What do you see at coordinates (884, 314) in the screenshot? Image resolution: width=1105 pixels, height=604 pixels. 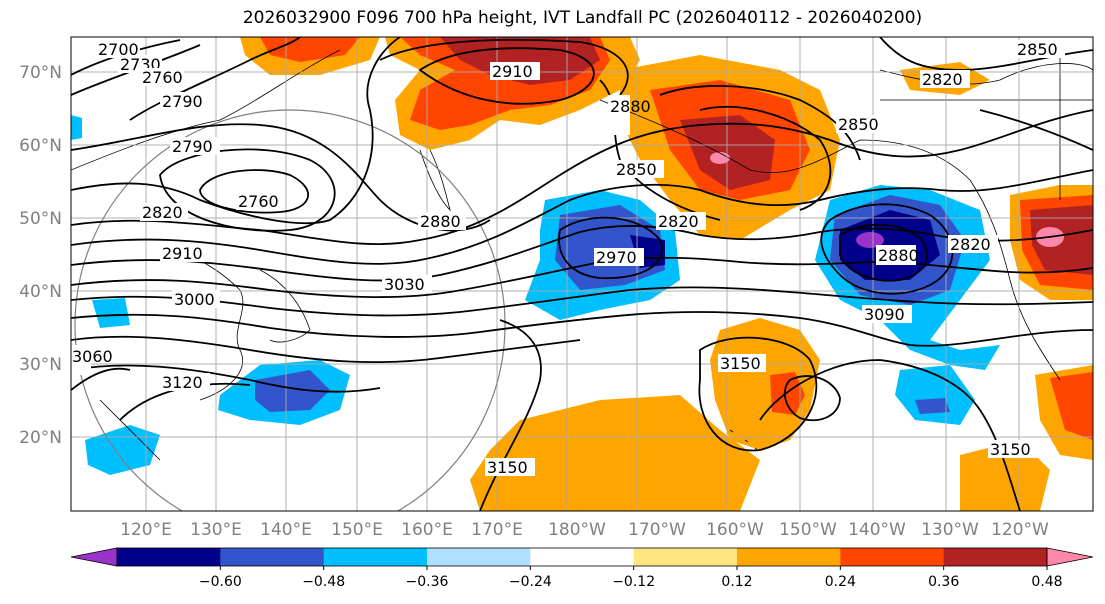 I see `contour-label: 3090` at bounding box center [884, 314].